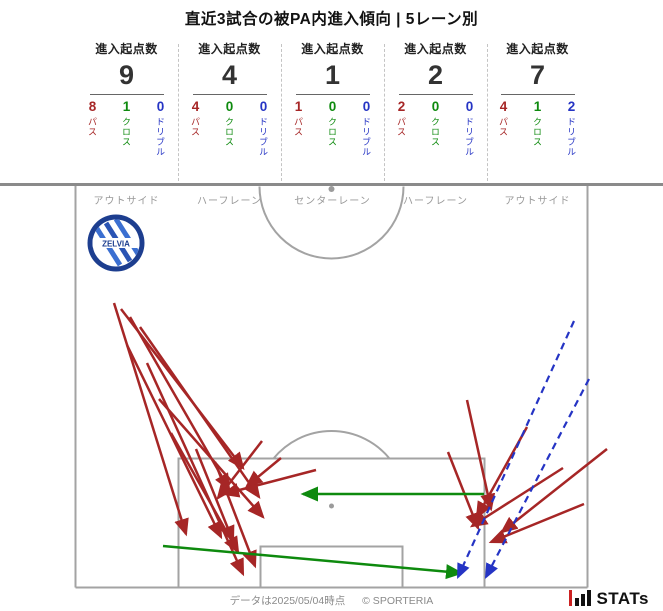  What do you see at coordinates (331, 445) in the screenshot?
I see `penalty-arc` at bounding box center [331, 445].